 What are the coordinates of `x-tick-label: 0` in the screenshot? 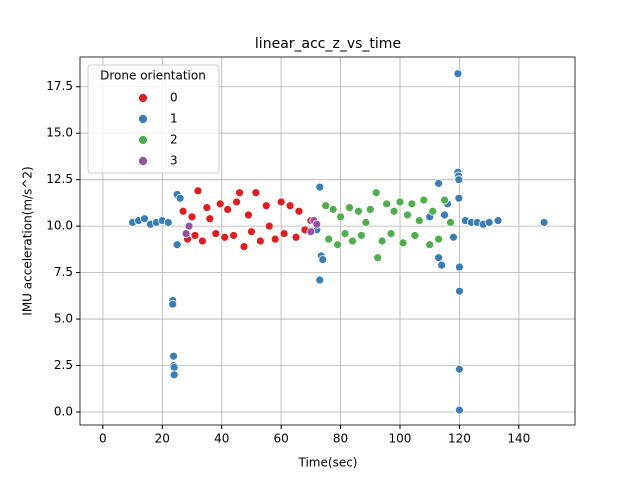 It's located at (103, 439).